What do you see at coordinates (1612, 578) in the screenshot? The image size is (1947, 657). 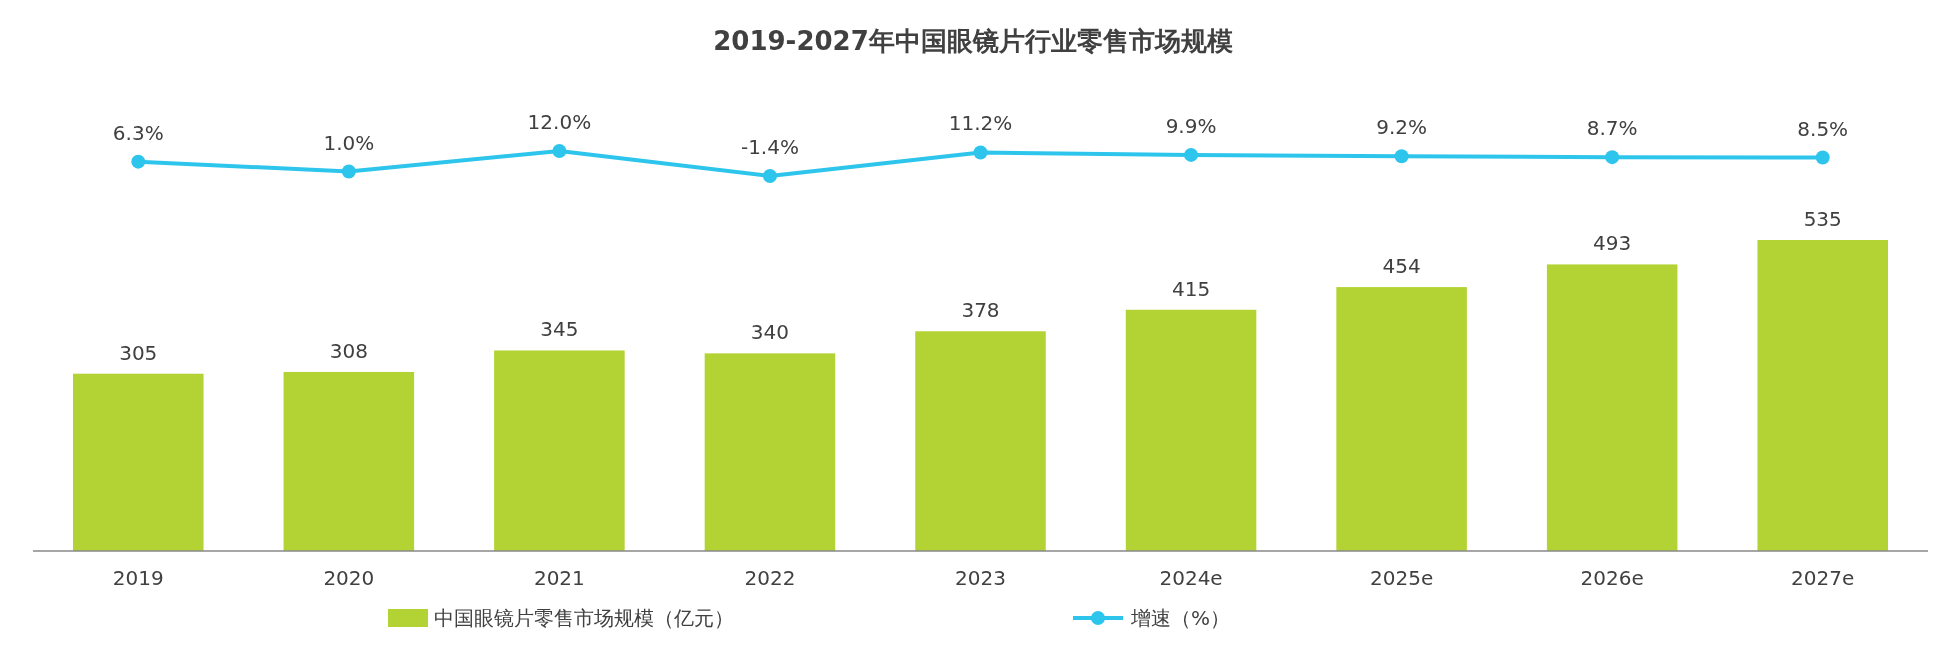 I see `x-tick-label: 2026e` at bounding box center [1612, 578].